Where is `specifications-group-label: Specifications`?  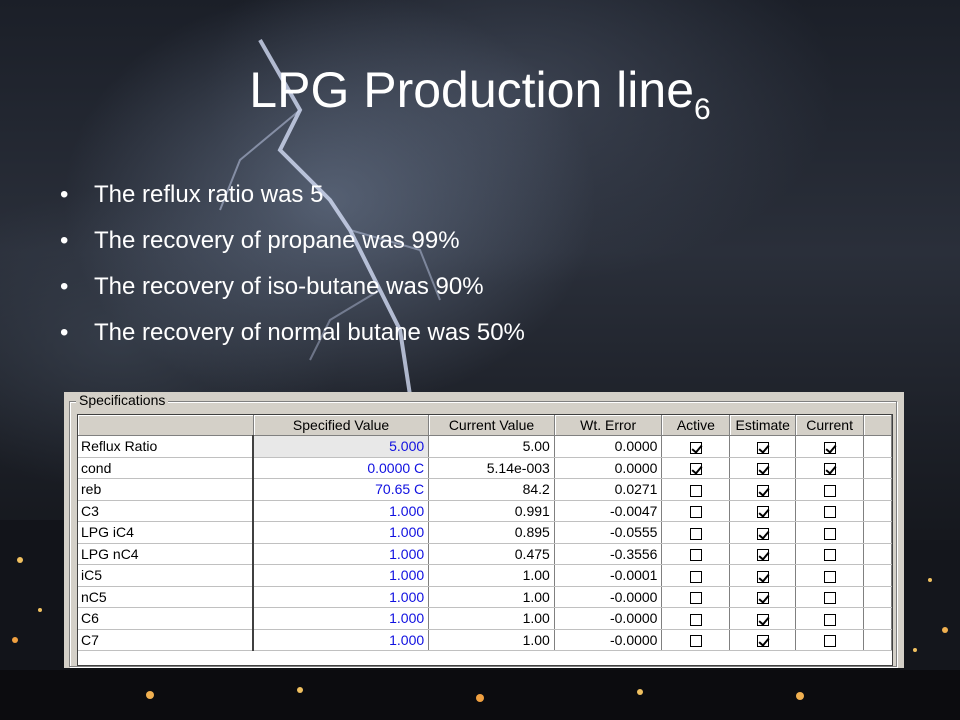
specifications-group-label: Specifications is located at coordinates (122, 400).